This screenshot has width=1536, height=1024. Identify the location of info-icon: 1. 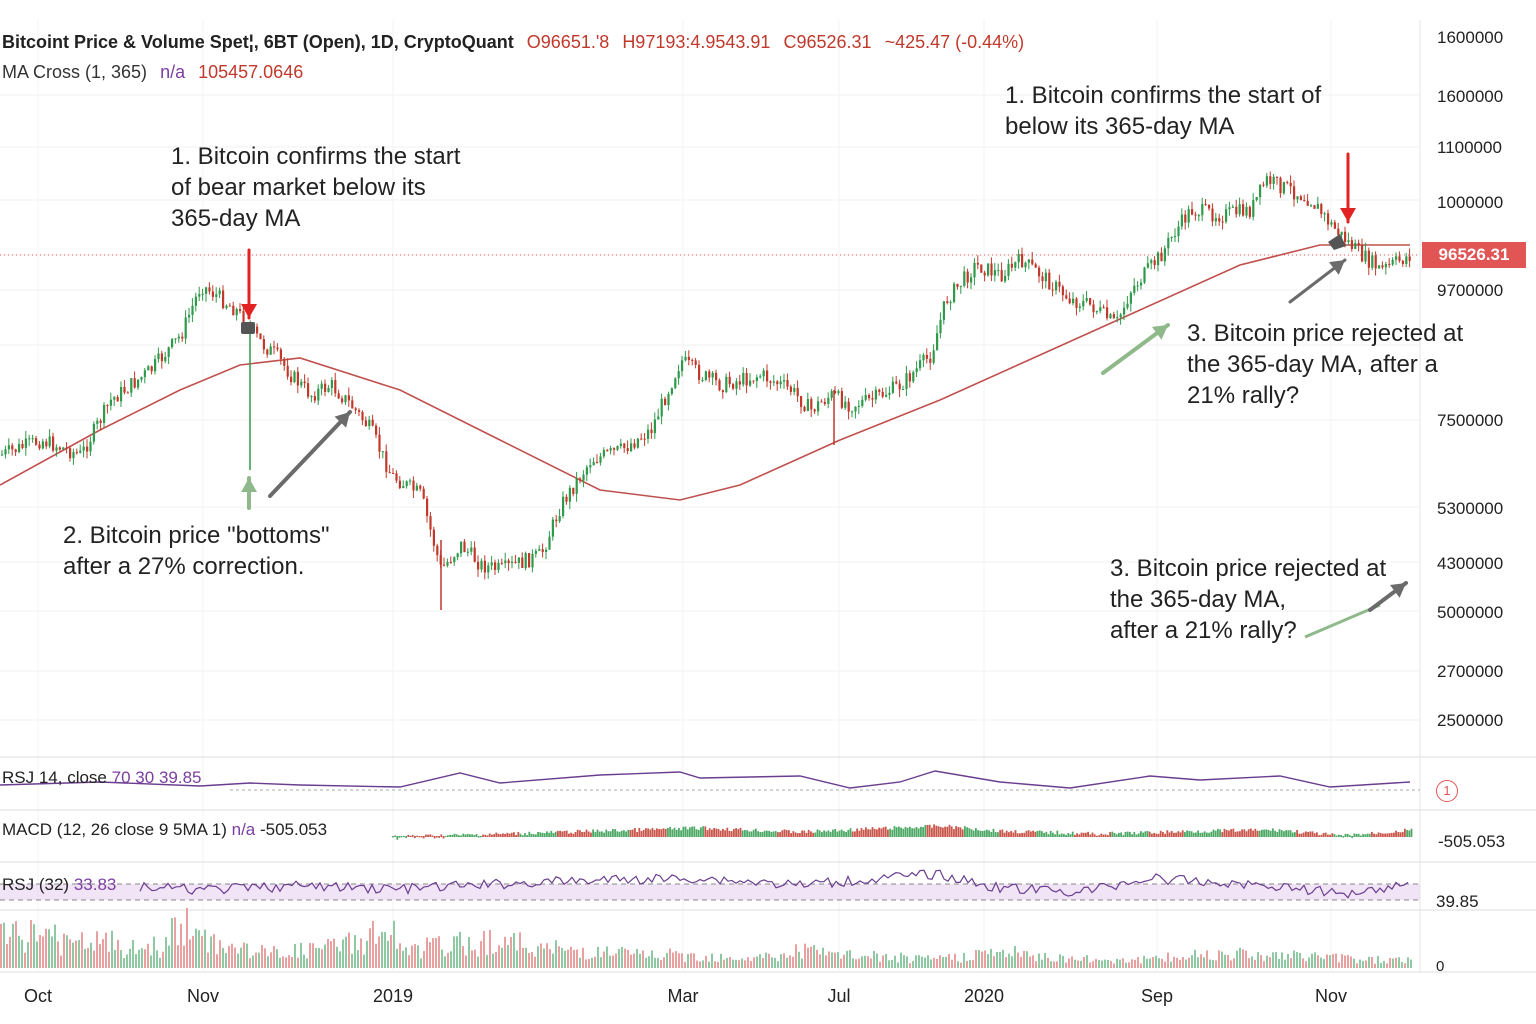
(1447, 791).